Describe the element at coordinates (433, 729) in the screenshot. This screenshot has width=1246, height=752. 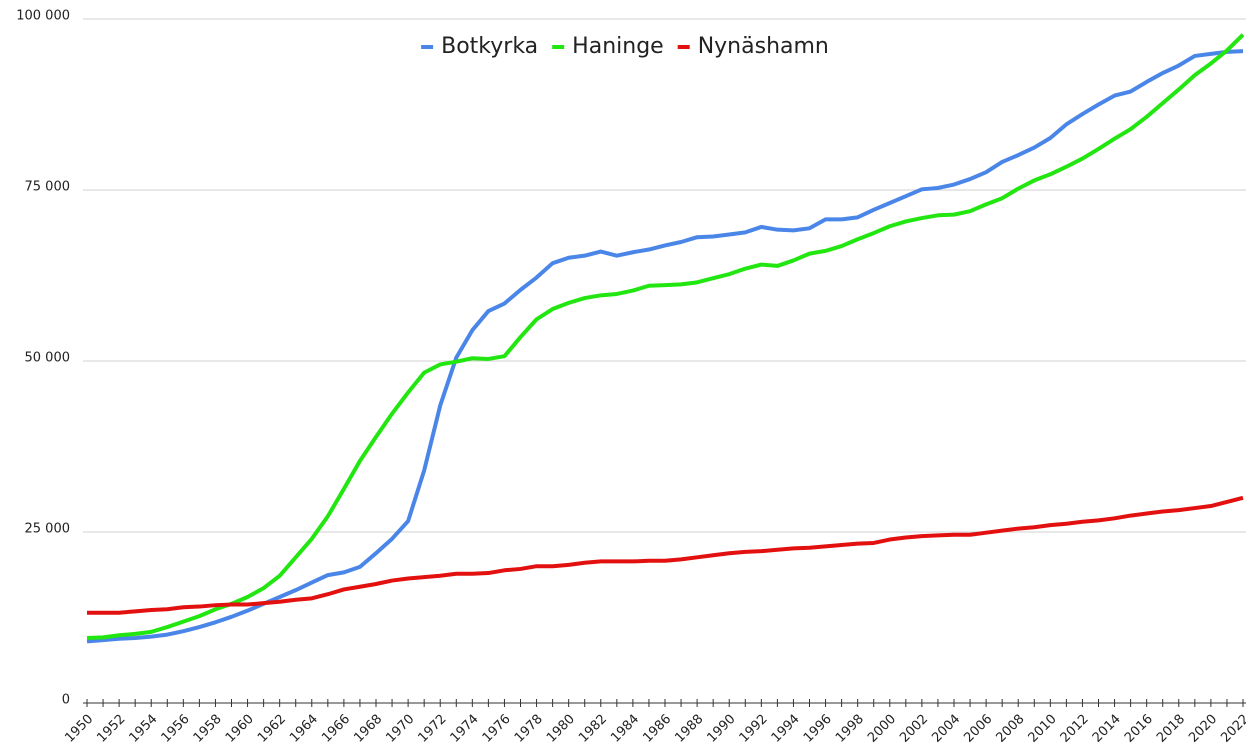
I see `x-tick-label: 1972` at that location.